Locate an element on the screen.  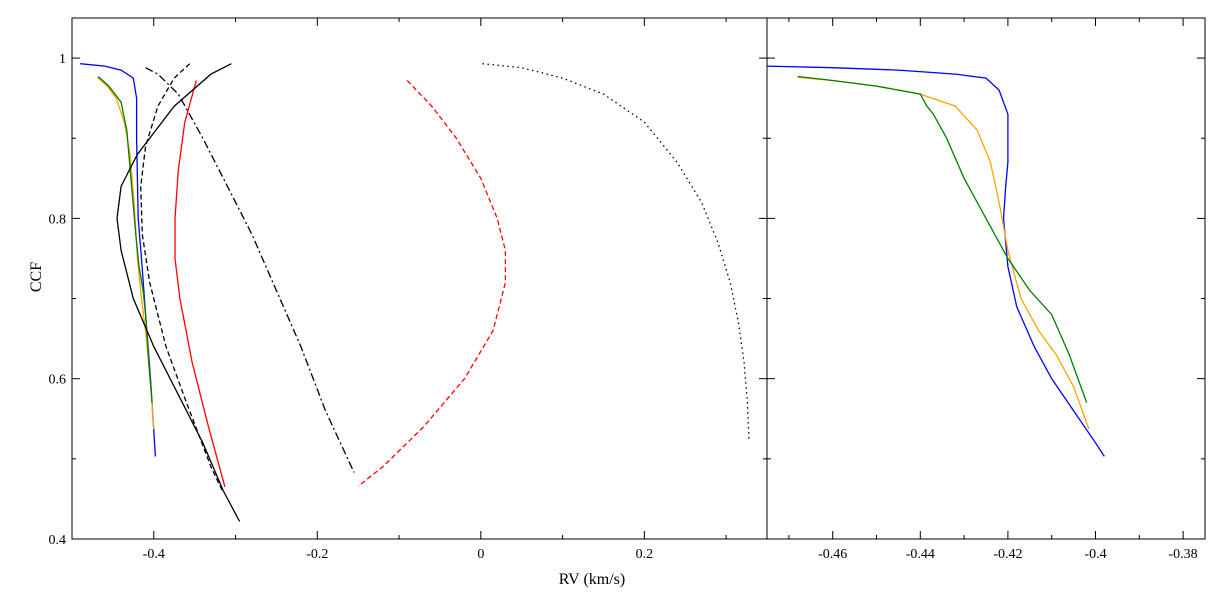
y-tick-label: 0.4 is located at coordinates (58, 540).